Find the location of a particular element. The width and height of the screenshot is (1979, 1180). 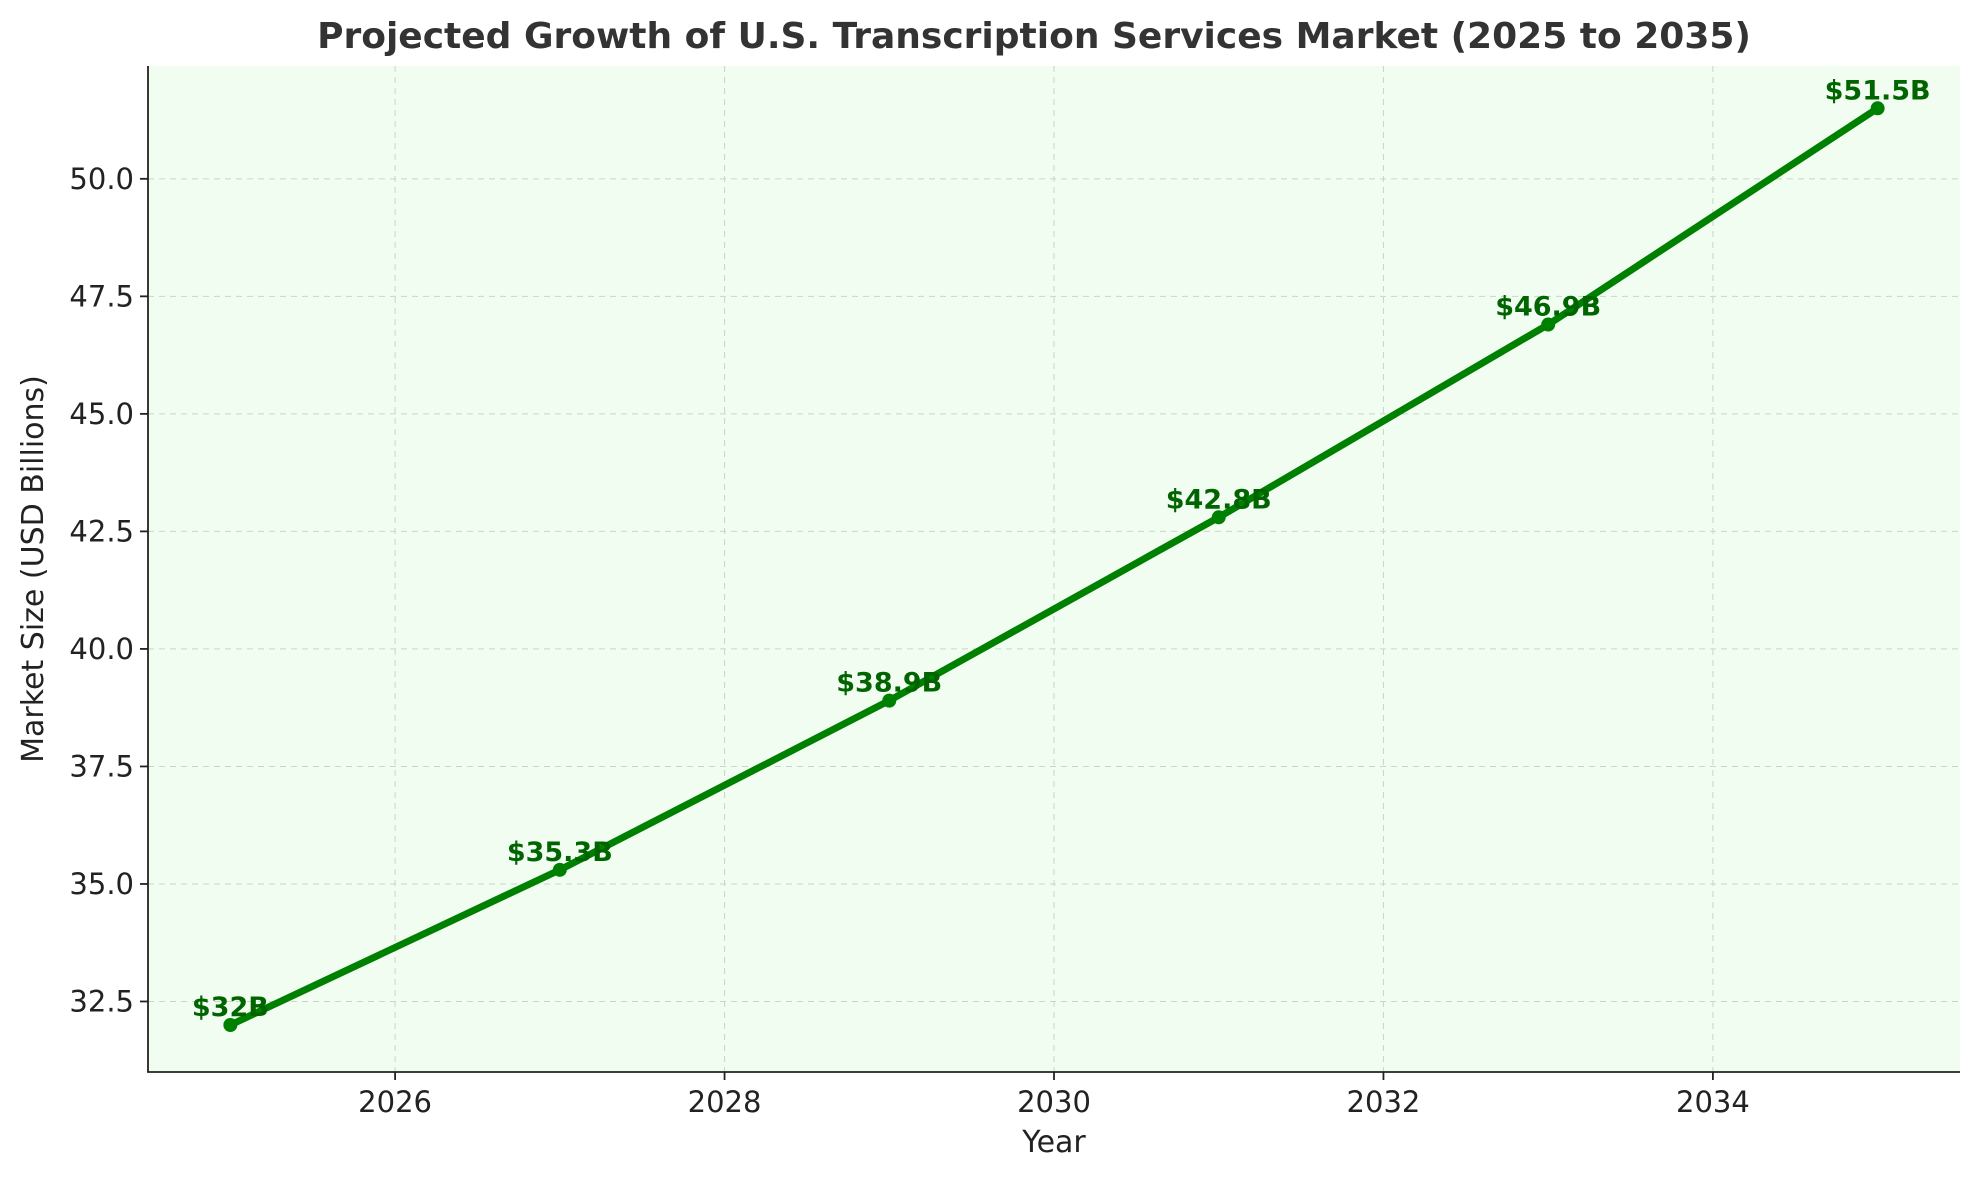

y-tick-label: 35.0 is located at coordinates (101, 884).